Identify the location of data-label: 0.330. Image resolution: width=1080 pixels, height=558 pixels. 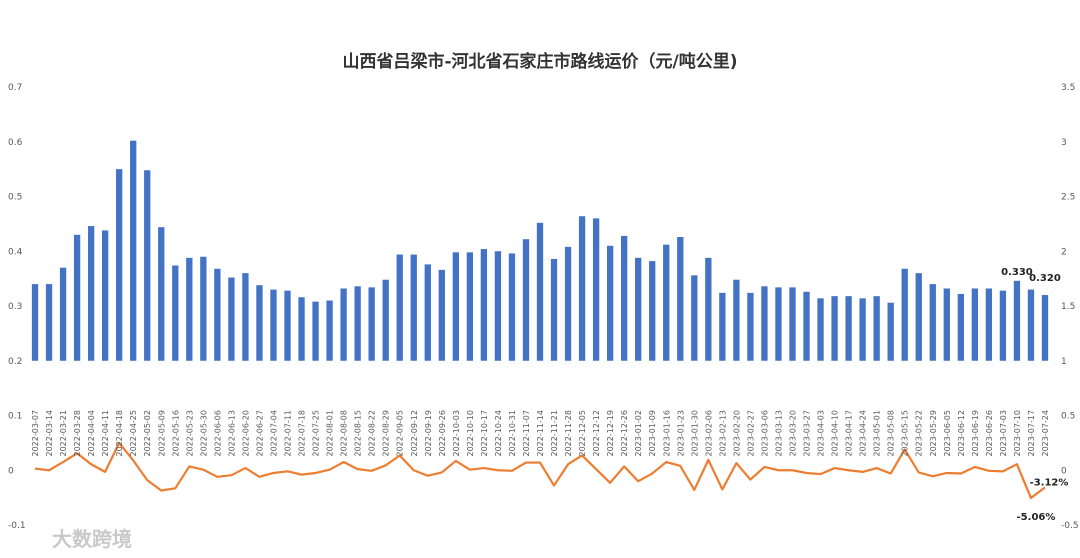
(1017, 272).